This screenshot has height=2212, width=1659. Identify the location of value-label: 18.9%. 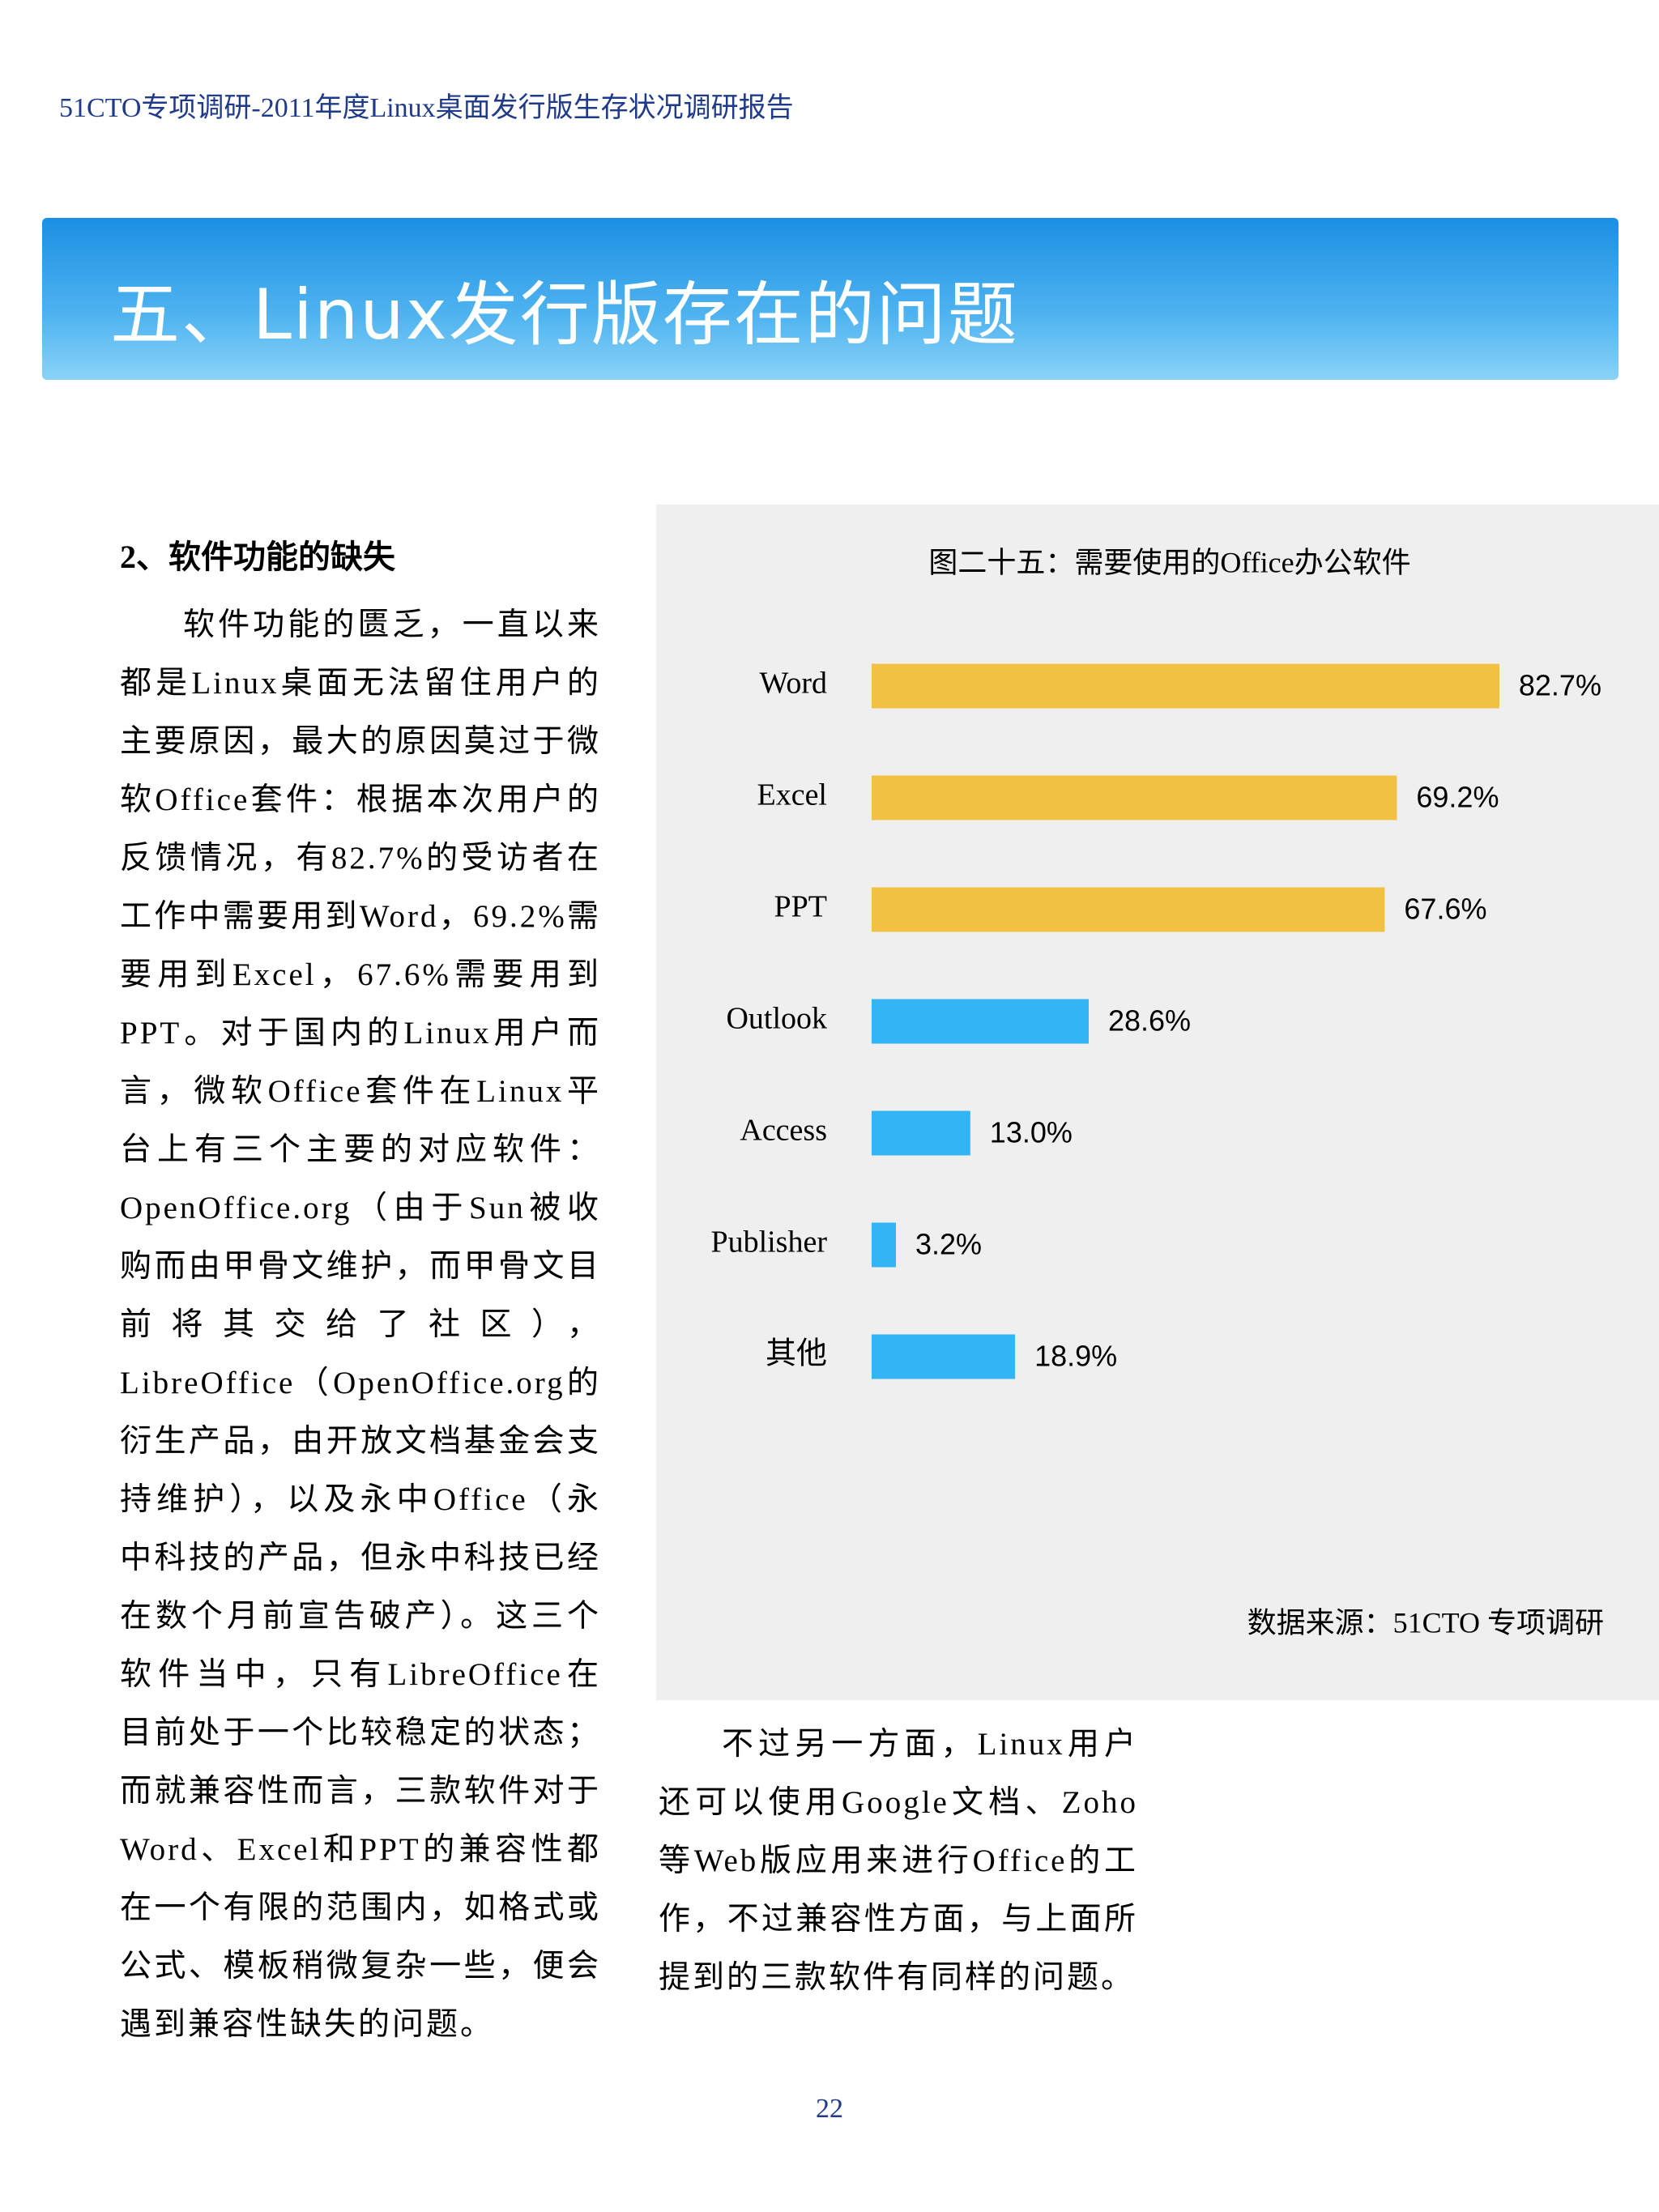
(1075, 1356).